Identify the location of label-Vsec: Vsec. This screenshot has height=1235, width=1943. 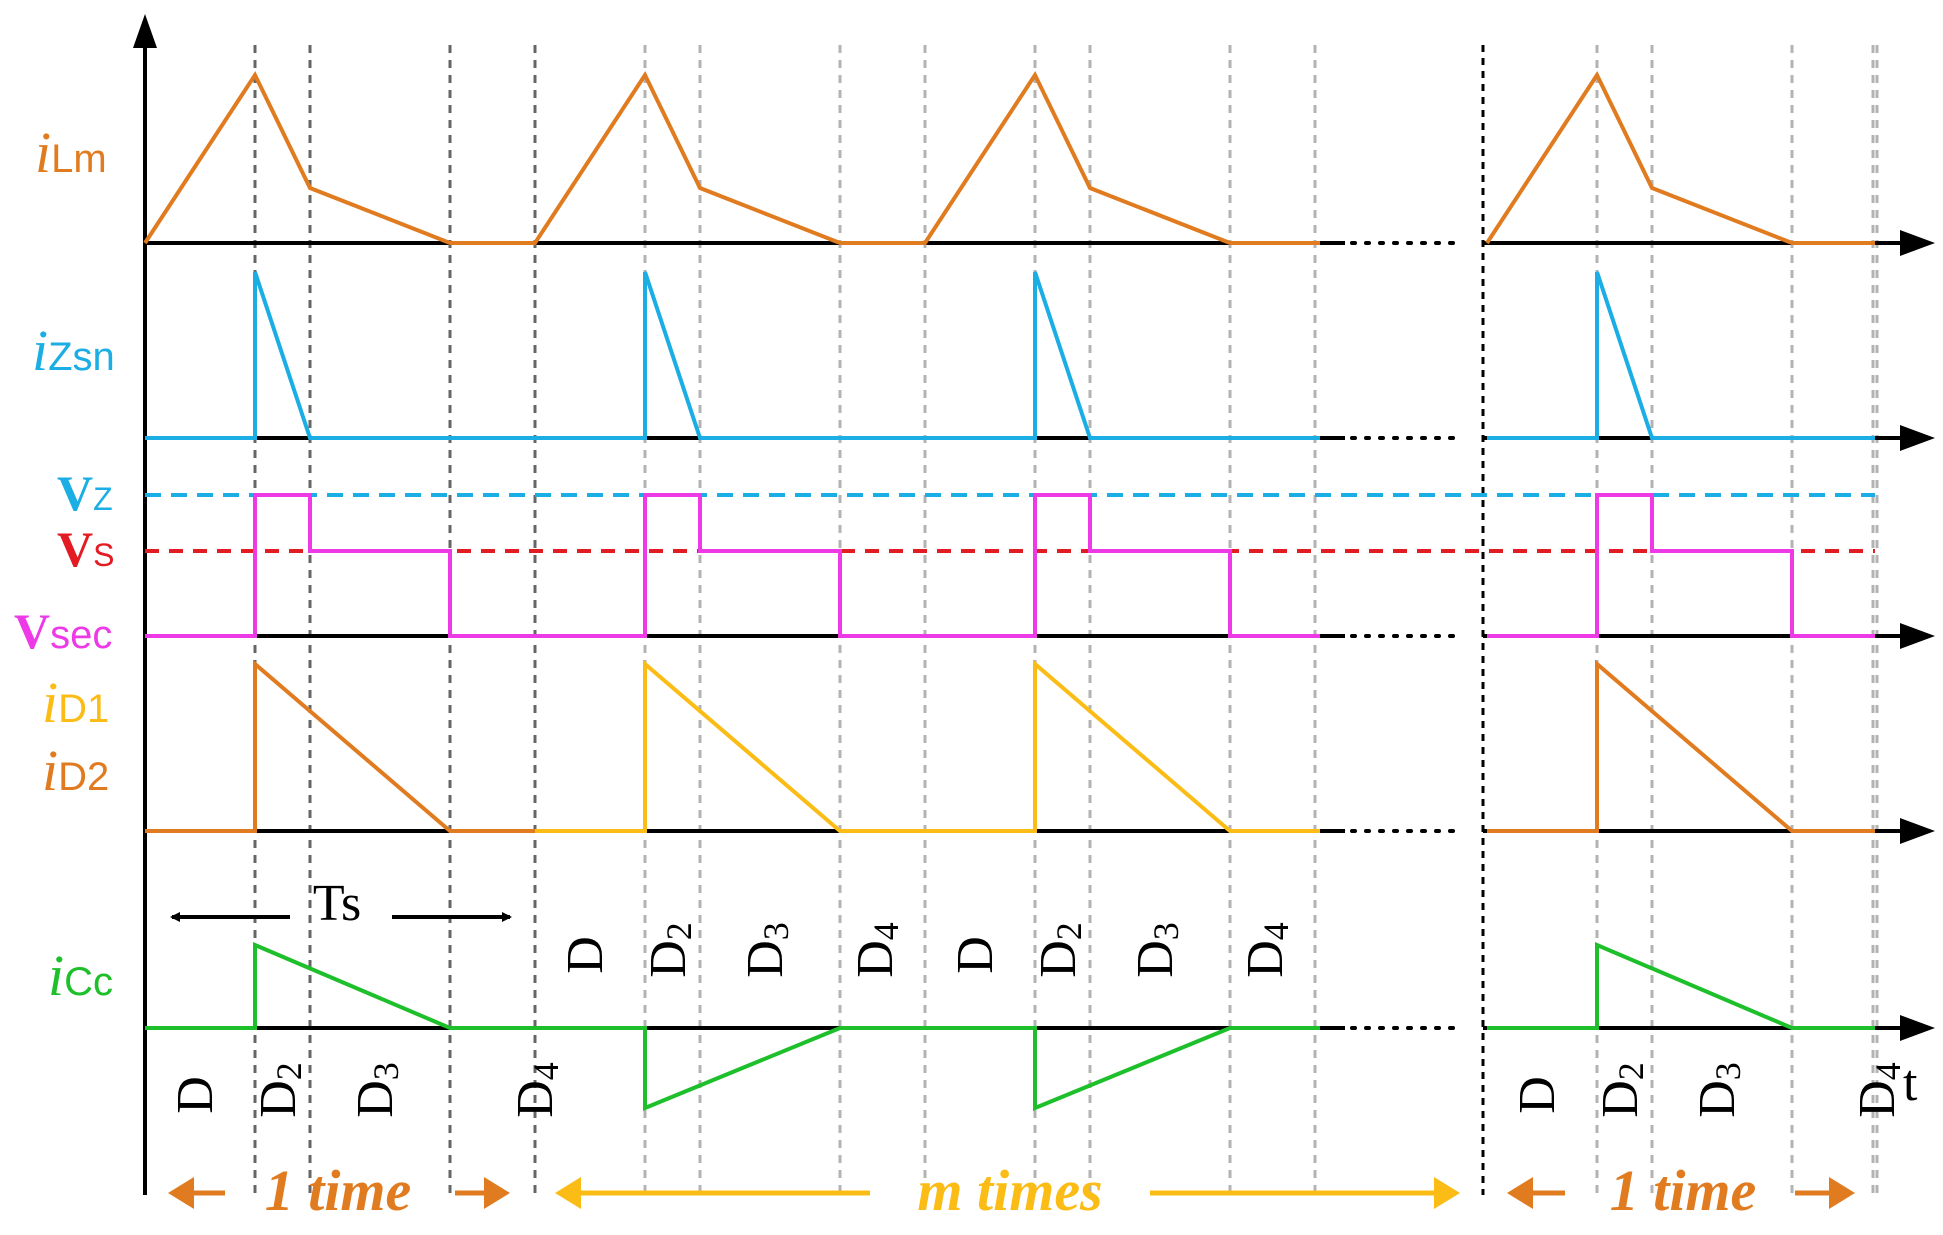
(63, 631).